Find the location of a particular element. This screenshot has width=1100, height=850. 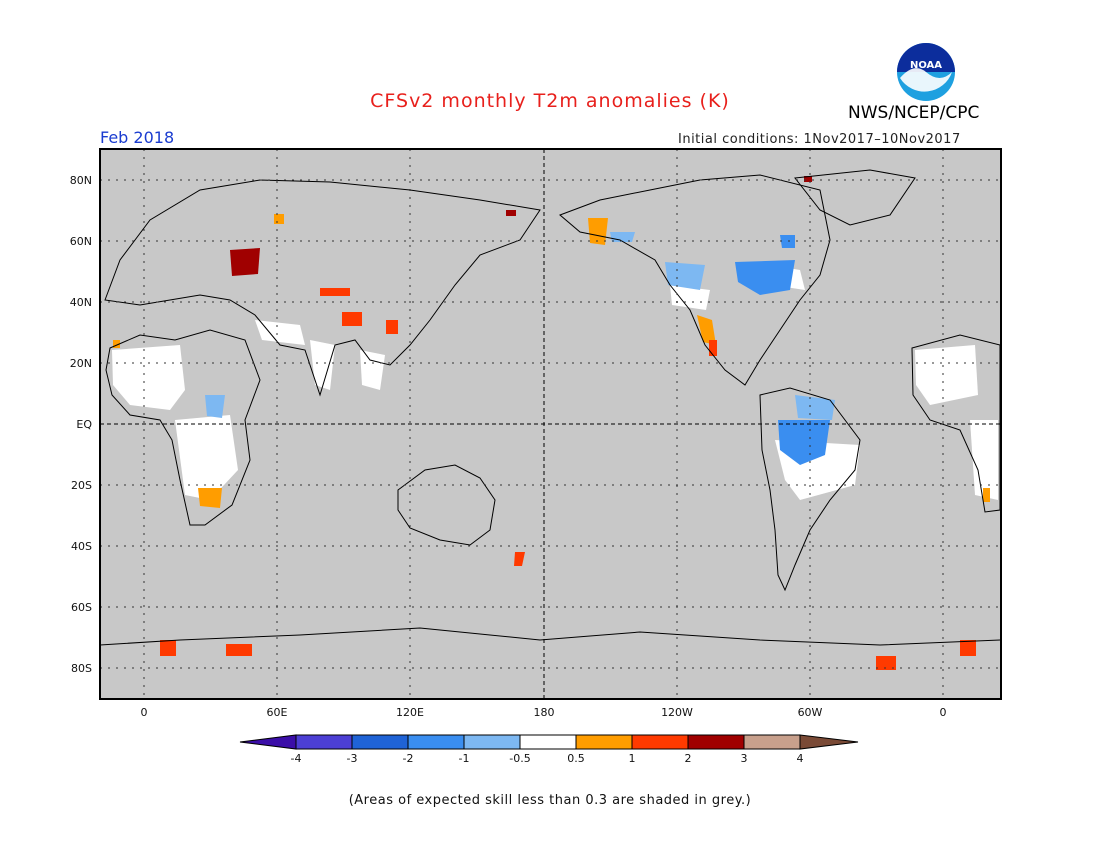

colorbar-arrow-high is located at coordinates (829, 742).